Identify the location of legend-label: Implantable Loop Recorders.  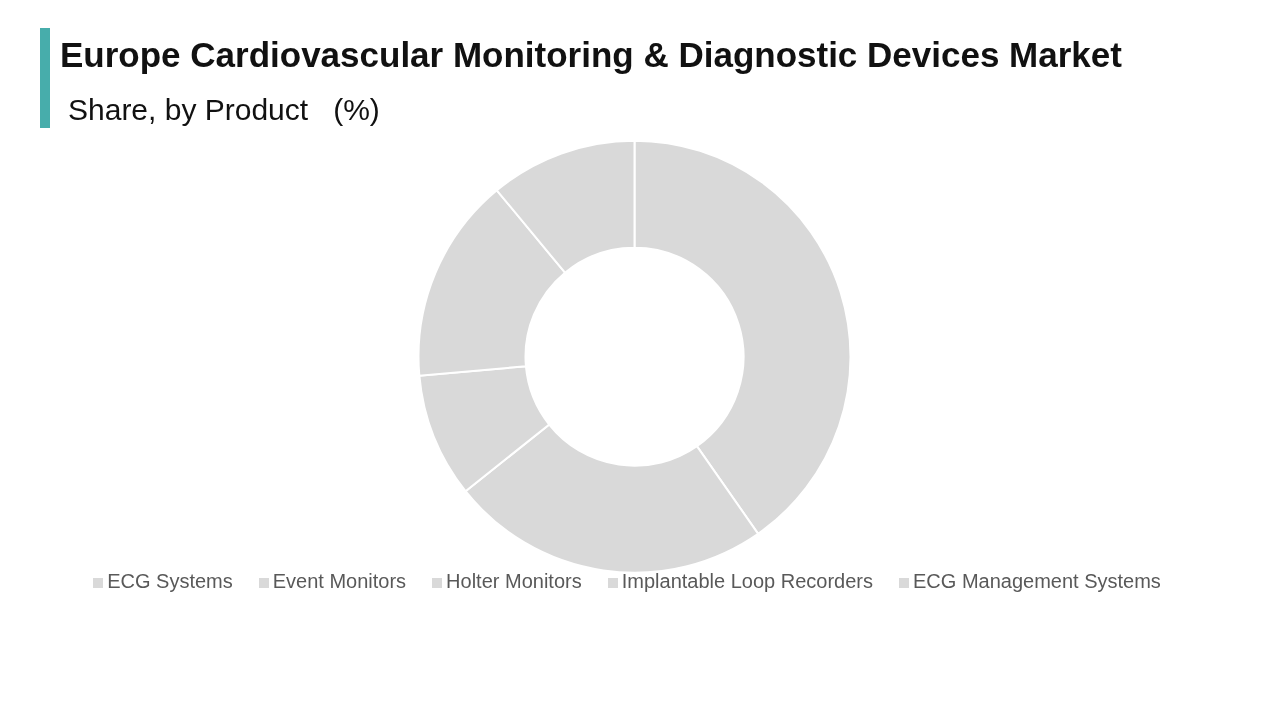
(747, 581).